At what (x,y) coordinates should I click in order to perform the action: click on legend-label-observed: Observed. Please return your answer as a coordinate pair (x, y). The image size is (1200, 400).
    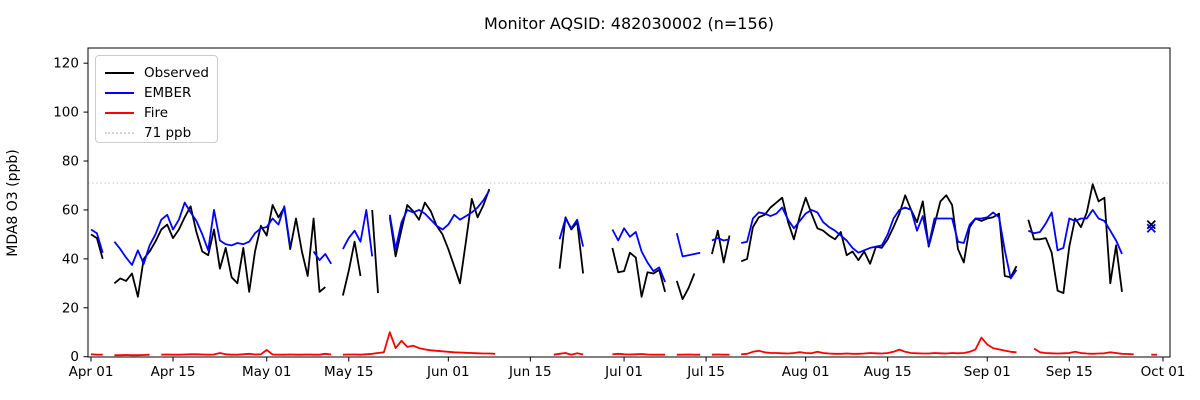
    Looking at the image, I should click on (176, 73).